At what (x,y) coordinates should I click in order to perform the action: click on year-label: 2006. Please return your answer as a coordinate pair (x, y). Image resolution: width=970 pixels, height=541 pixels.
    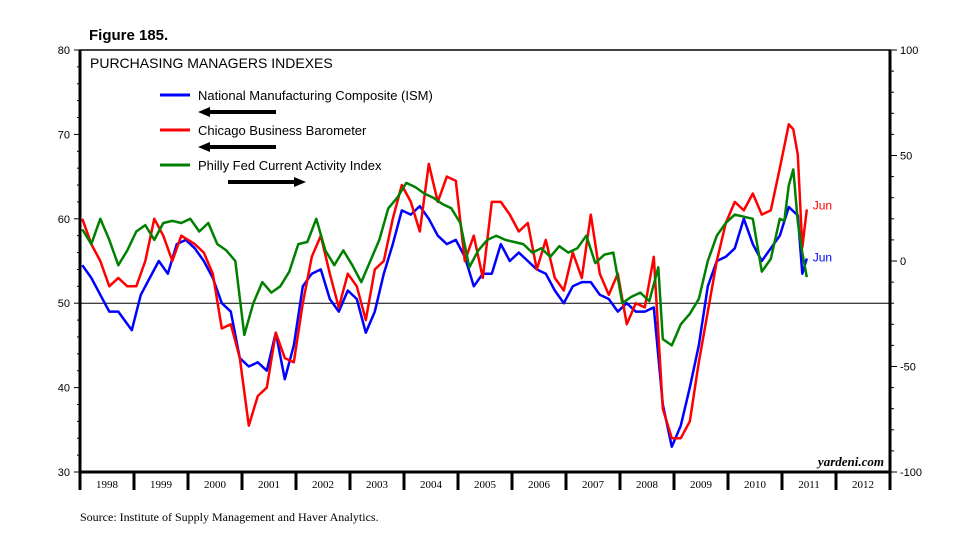
    Looking at the image, I should click on (539, 485).